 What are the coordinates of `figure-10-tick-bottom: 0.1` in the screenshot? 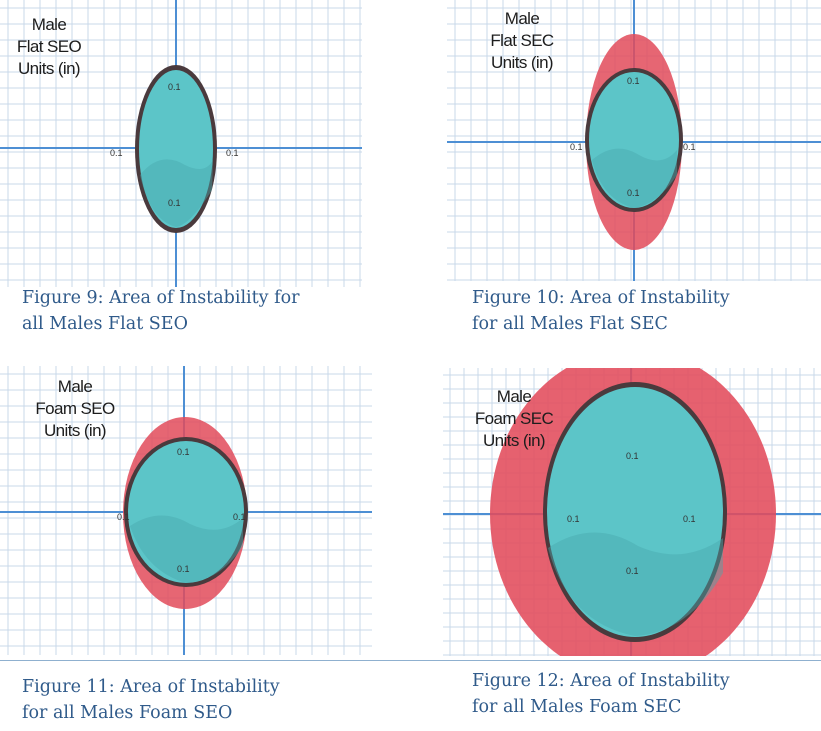 It's located at (633, 193).